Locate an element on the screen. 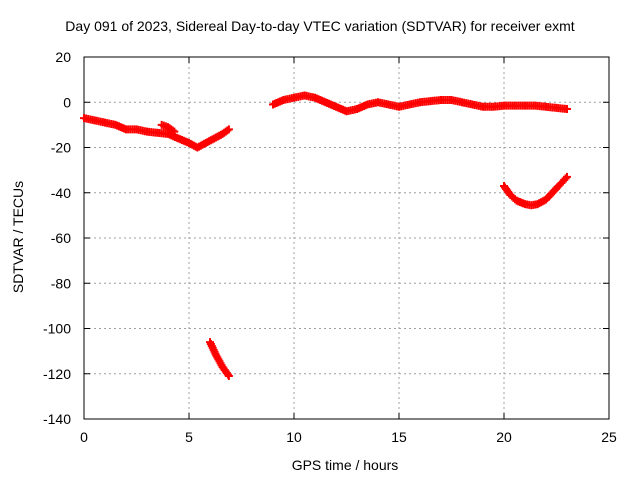 The image size is (640, 480). x-tick-label-5: 25 is located at coordinates (609, 437).